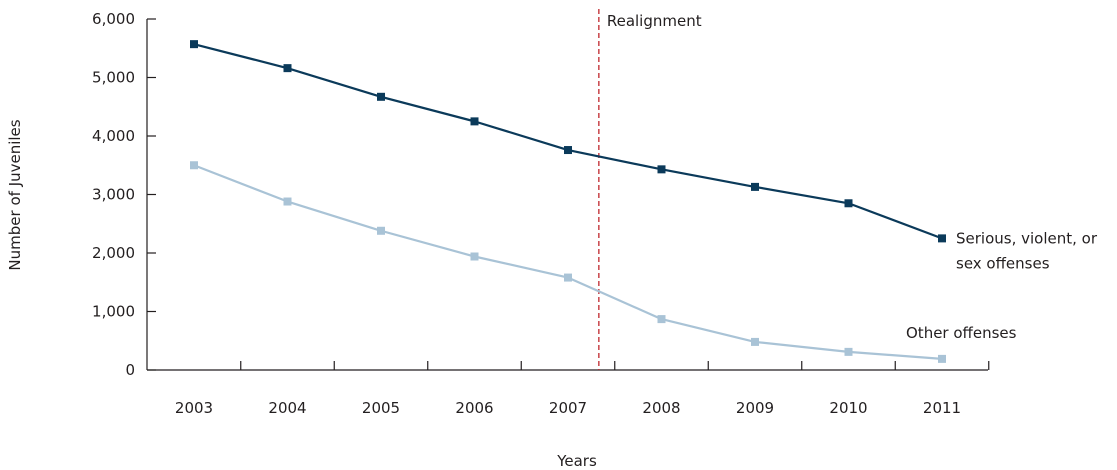 This screenshot has height=470, width=1117. Describe the element at coordinates (582, 389) in the screenshot. I see `x-axis-ticks: 2003 2004 2005 2006 2007 2008 2009 2010 2011` at that location.